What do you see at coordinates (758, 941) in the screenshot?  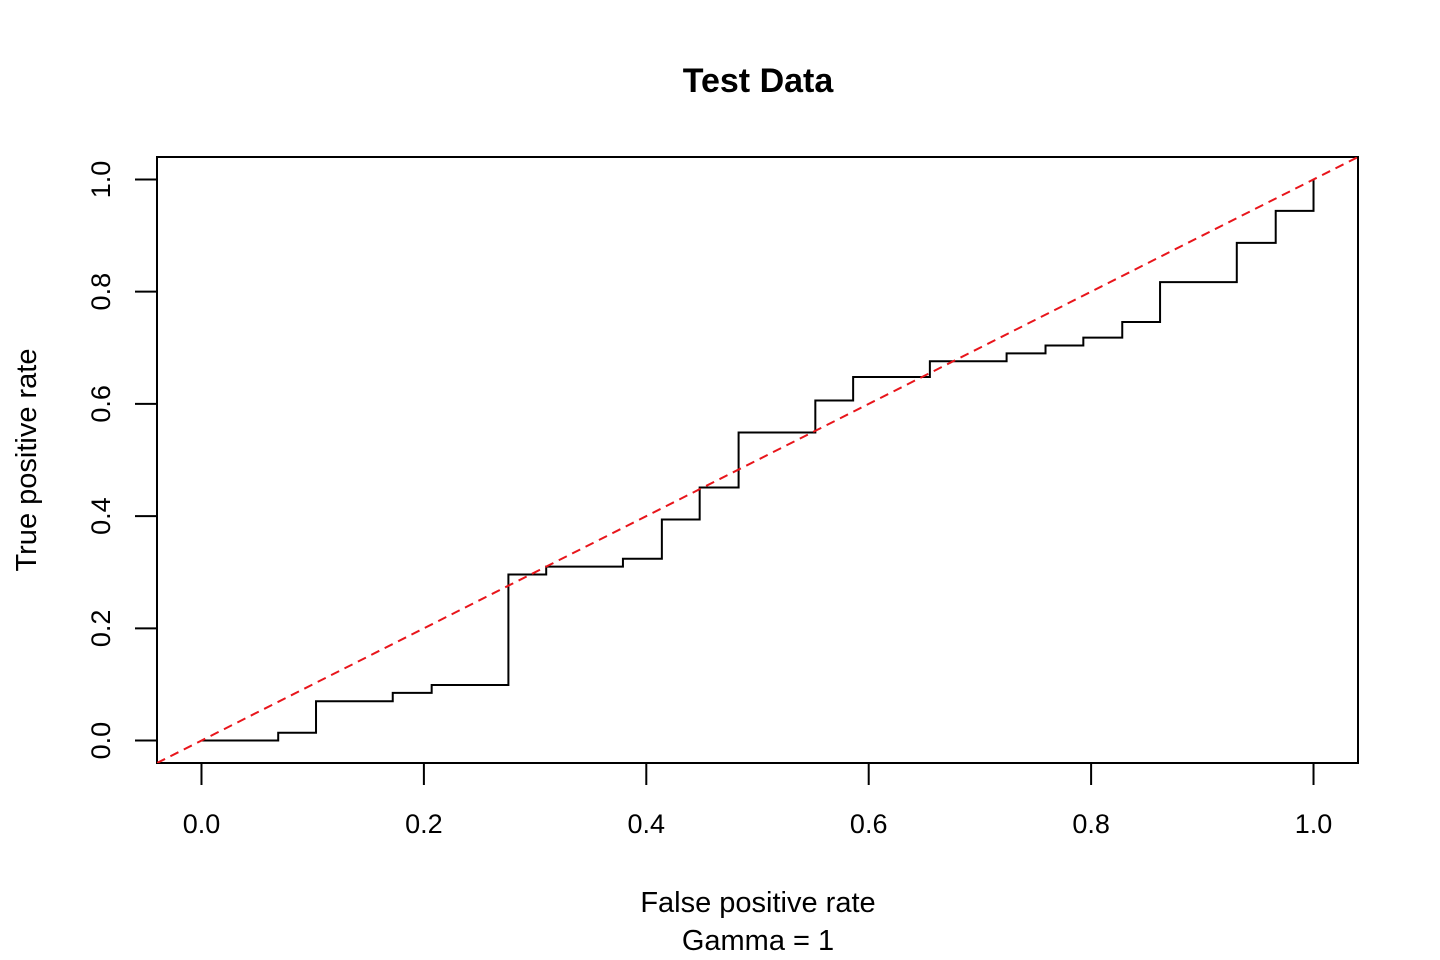 I see `x-axis-sublabel: Gamma = 1` at bounding box center [758, 941].